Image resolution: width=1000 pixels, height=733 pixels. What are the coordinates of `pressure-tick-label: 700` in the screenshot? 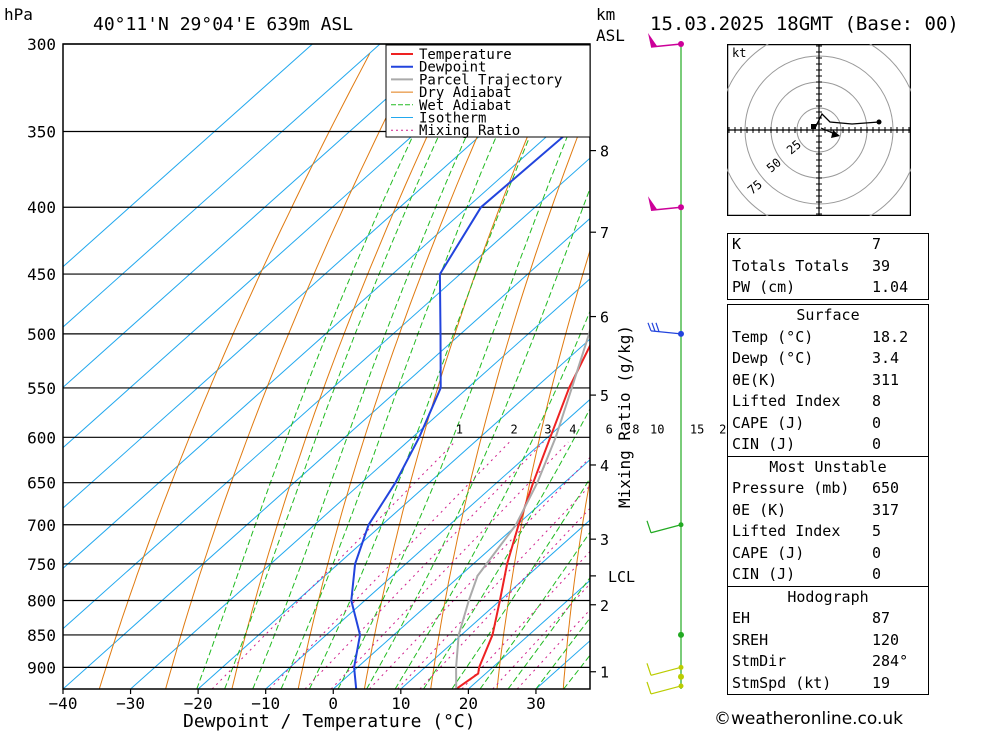 It's located at (41, 525).